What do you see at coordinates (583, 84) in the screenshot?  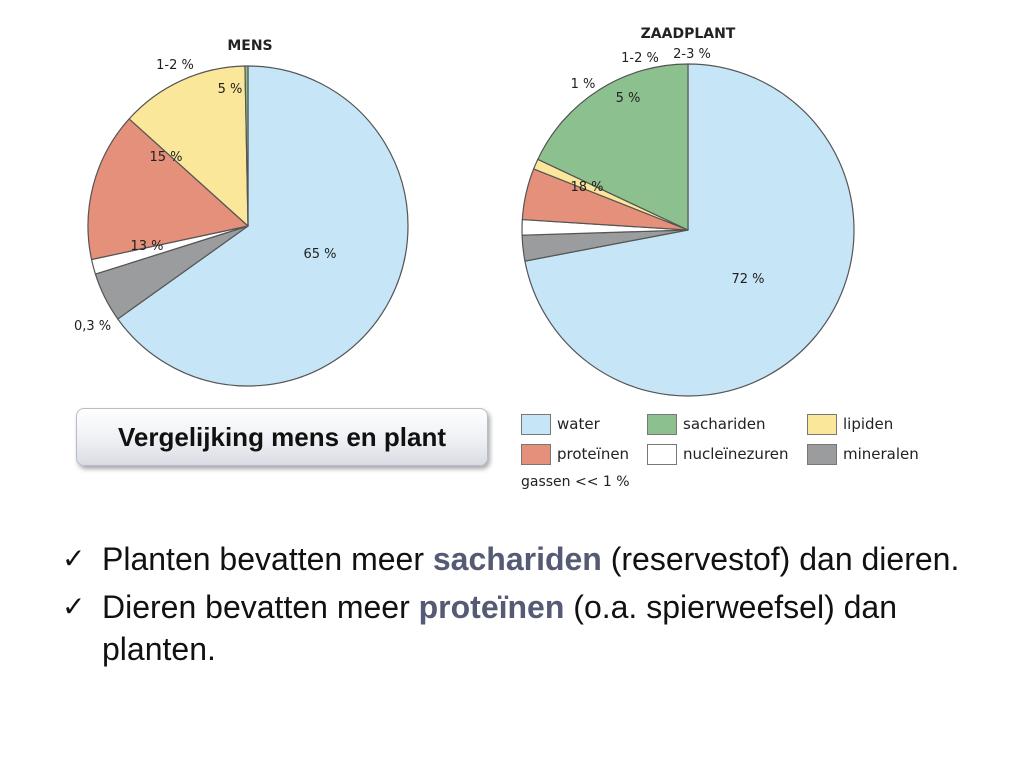 I see `slice-label-lipiden: 1 %` at bounding box center [583, 84].